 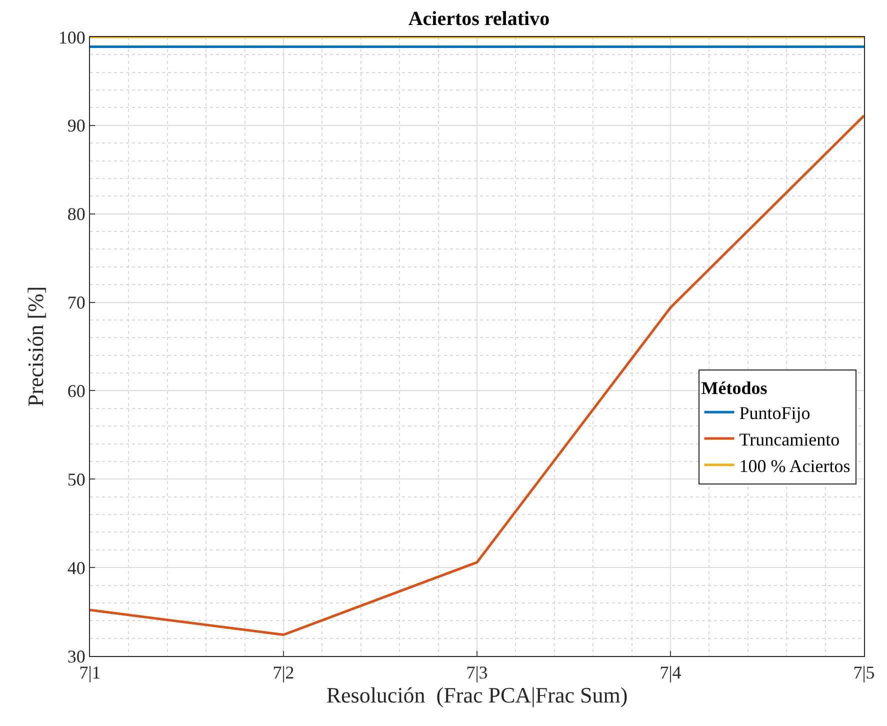 I want to click on x-tick-label: 7|3, so click(x=477, y=672).